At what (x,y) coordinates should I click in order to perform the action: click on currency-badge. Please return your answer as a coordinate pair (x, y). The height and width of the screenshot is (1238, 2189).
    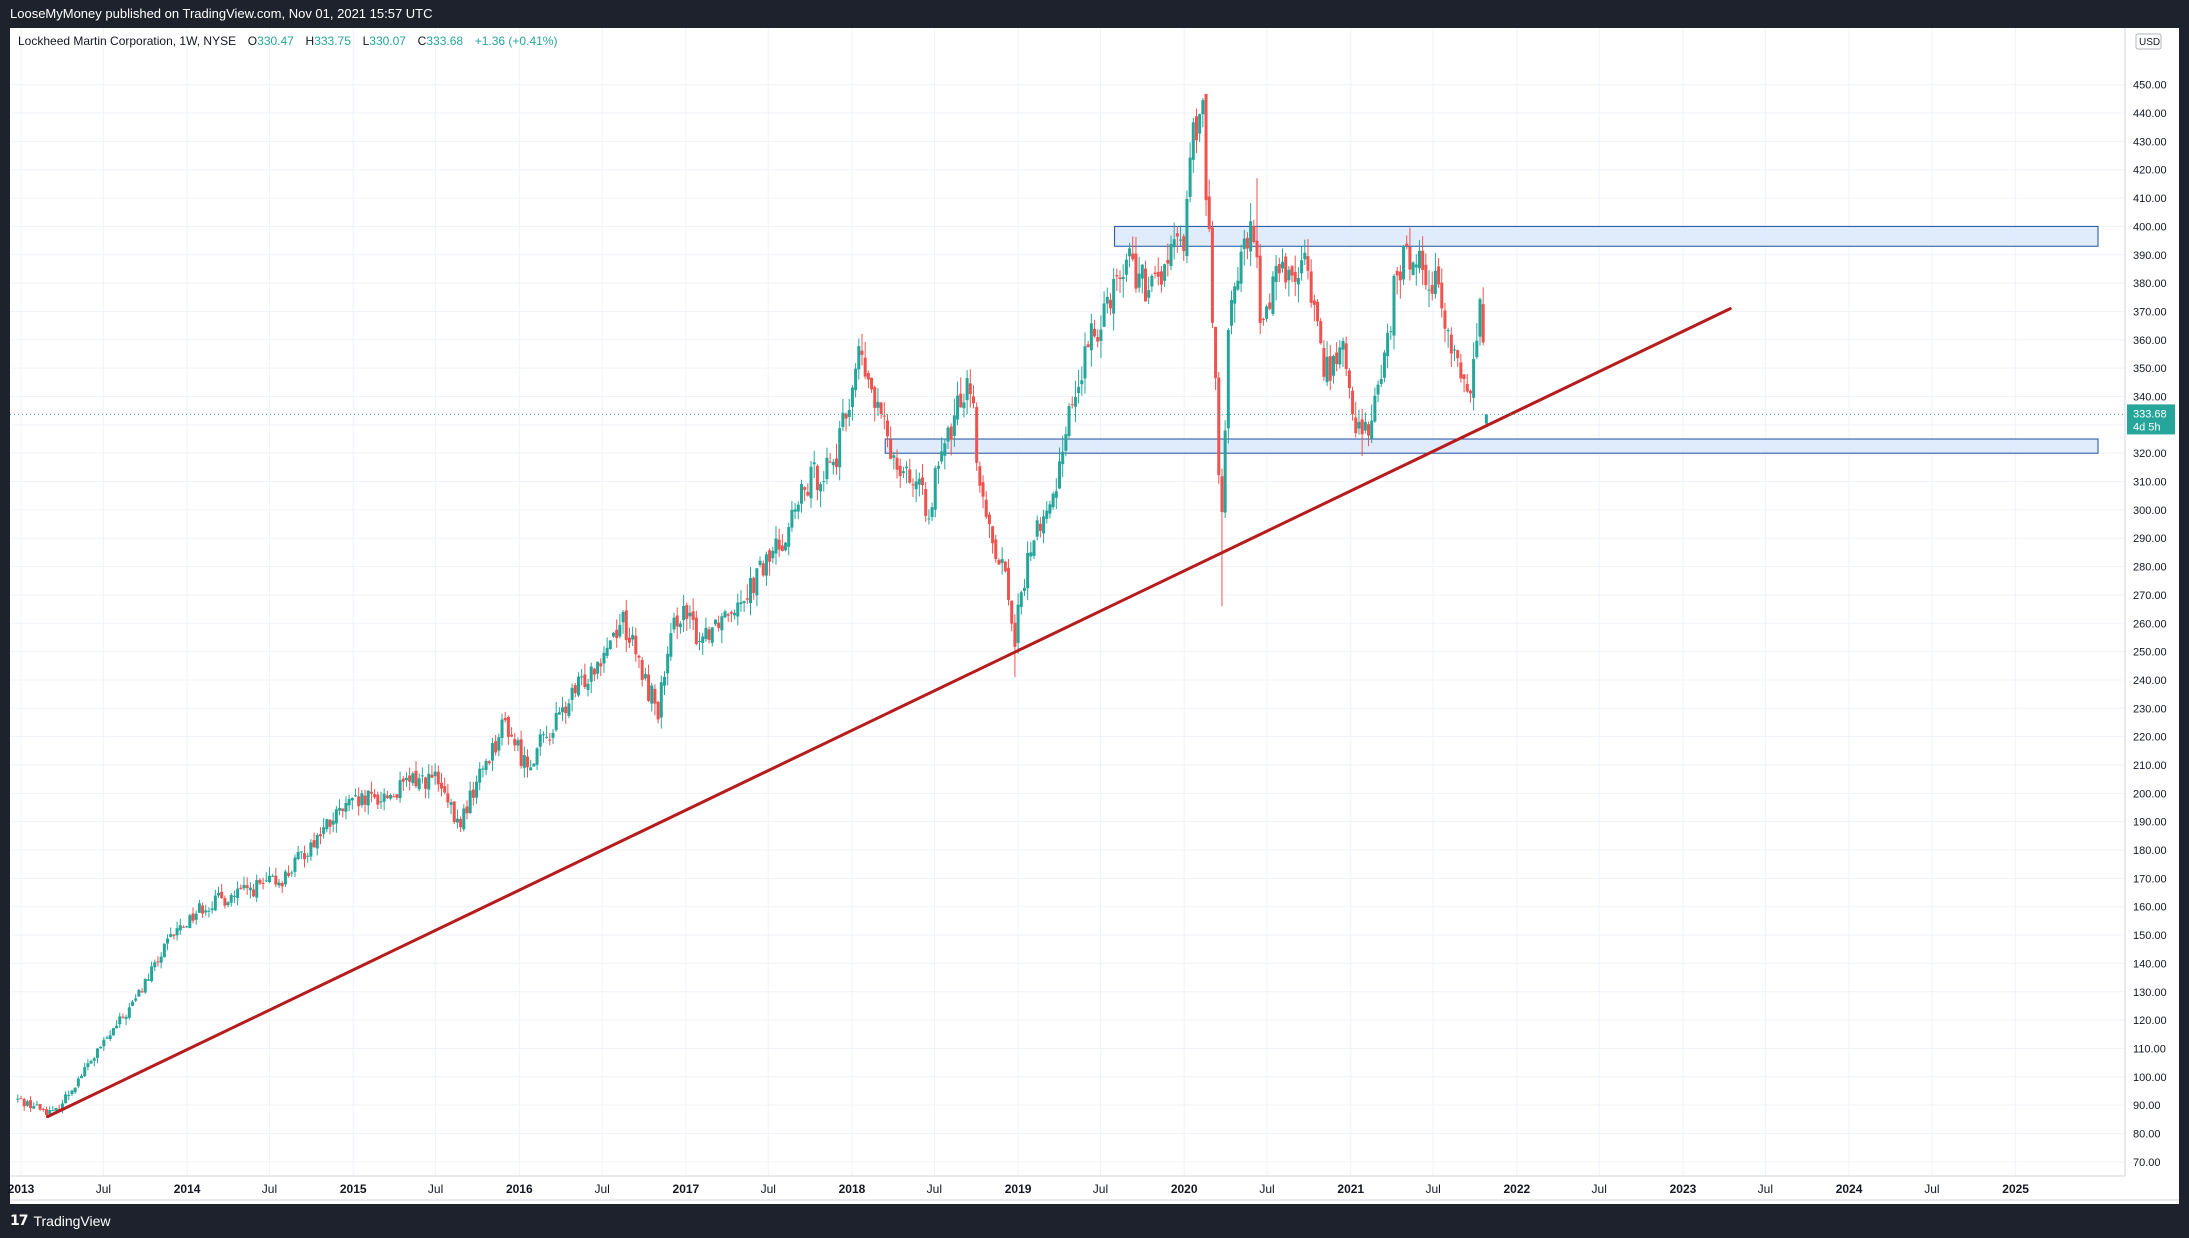
    Looking at the image, I should click on (2148, 41).